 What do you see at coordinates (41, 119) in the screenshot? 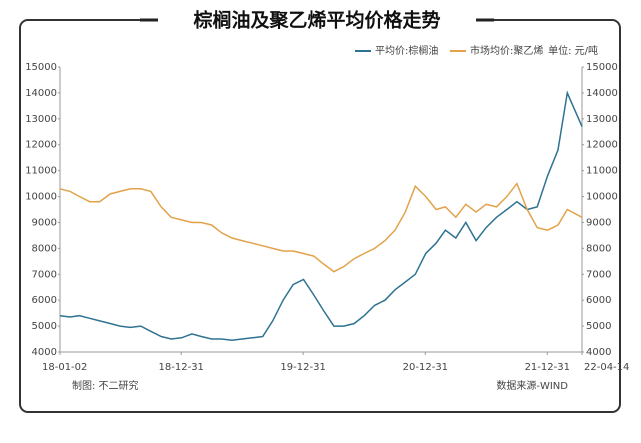
I see `y-tick-label: 13000` at bounding box center [41, 119].